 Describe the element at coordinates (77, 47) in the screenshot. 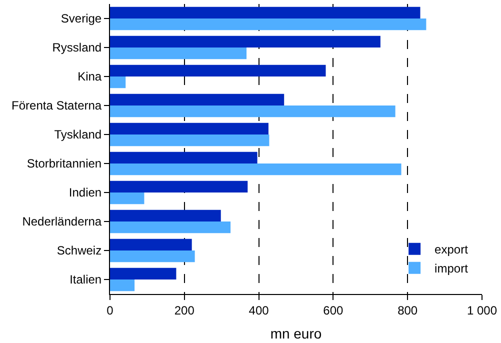

I see `y-tick-label: Ryssland` at that location.